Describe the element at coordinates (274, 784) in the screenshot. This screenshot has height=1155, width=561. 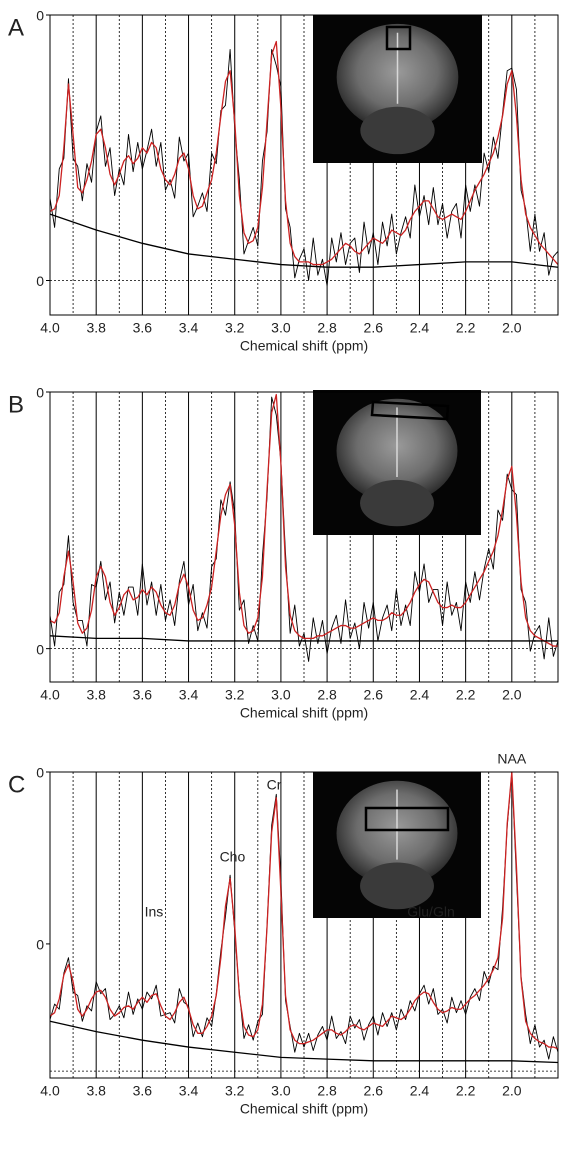
I see `annotation: Cr` at that location.